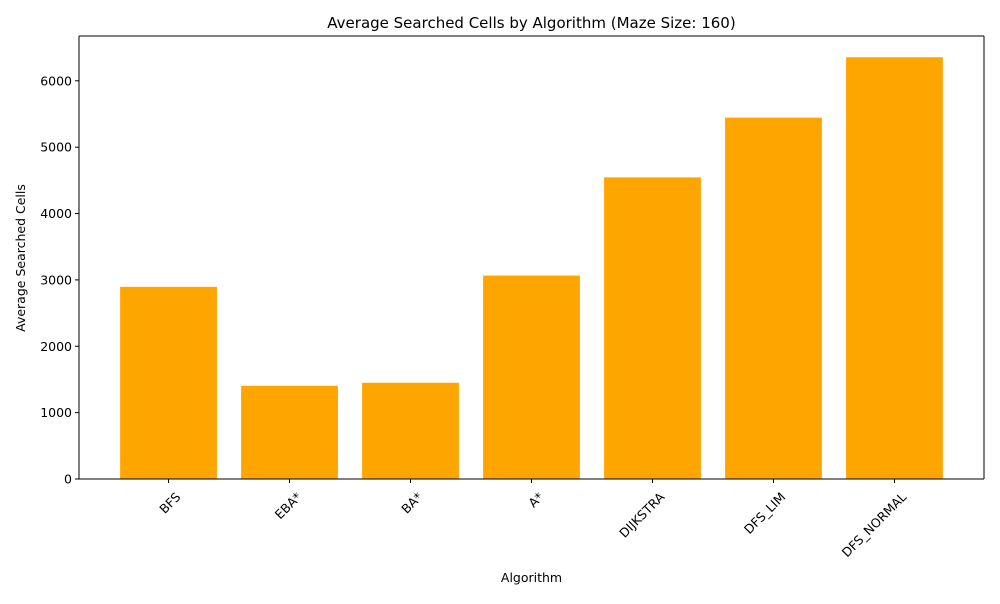  What do you see at coordinates (56, 80) in the screenshot?
I see `y-tick-label: 6000` at bounding box center [56, 80].